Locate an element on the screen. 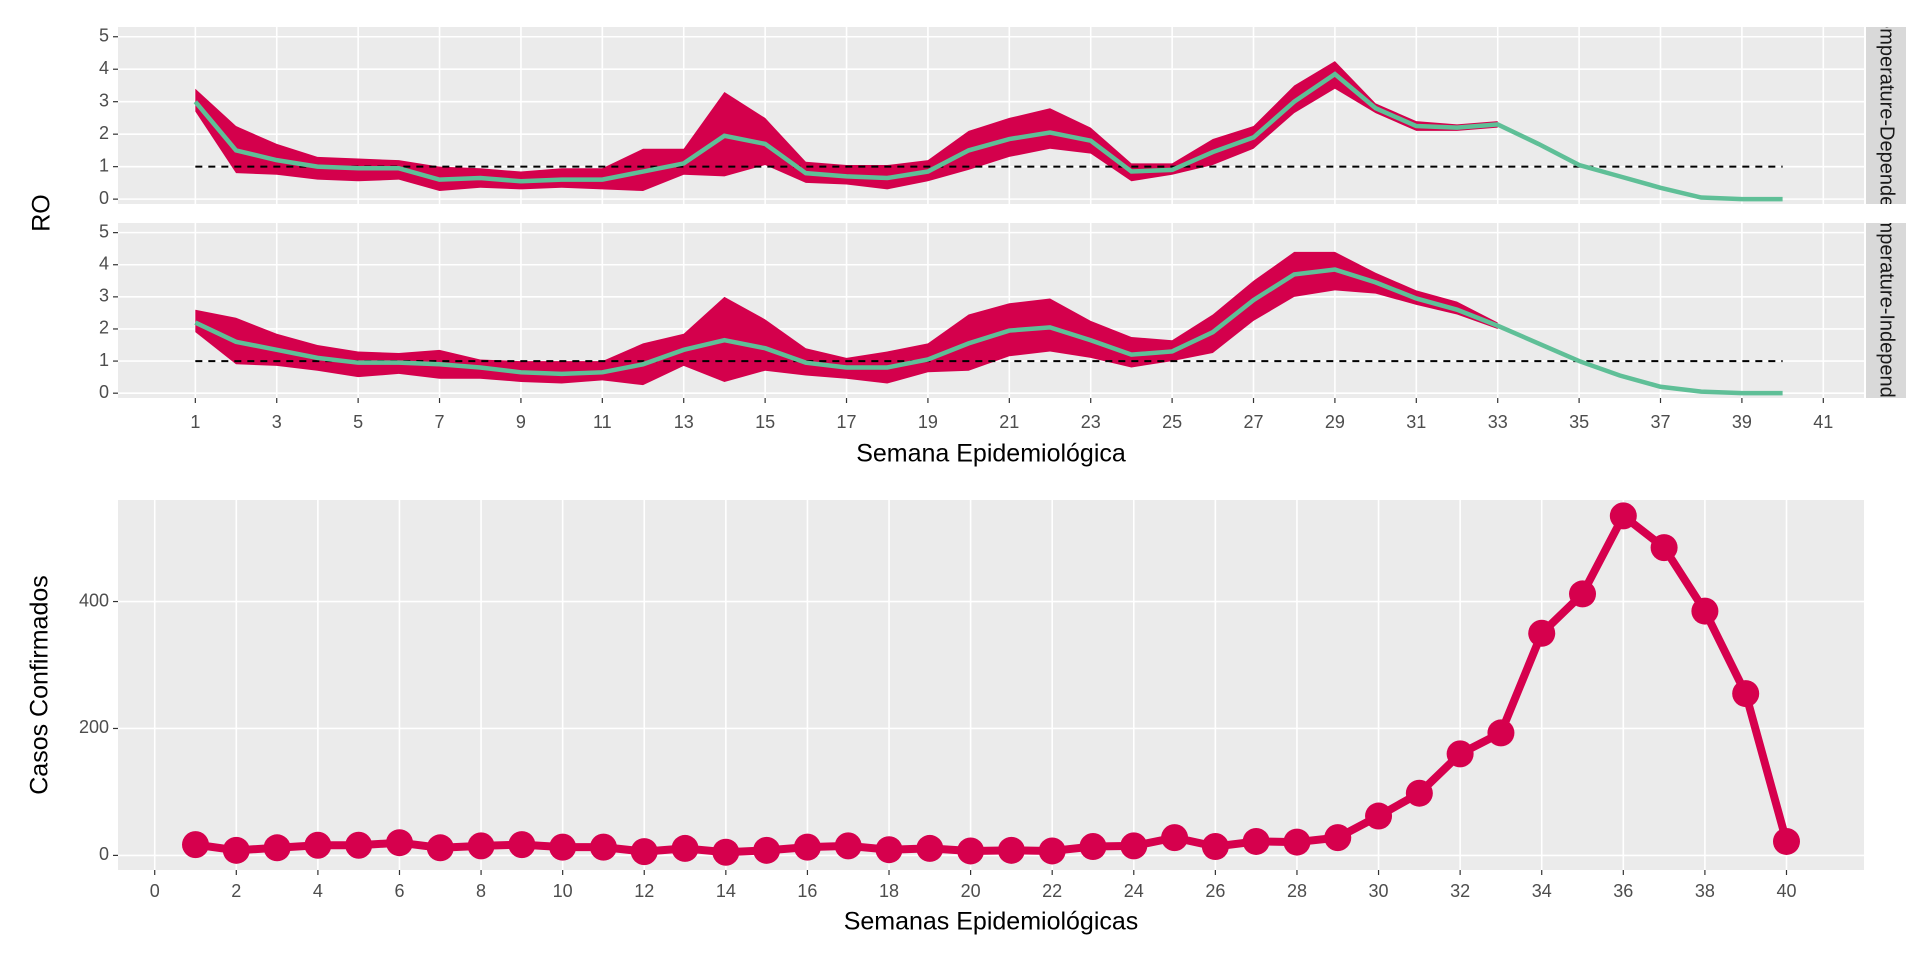  x-tick-label: 34 is located at coordinates (1542, 891).